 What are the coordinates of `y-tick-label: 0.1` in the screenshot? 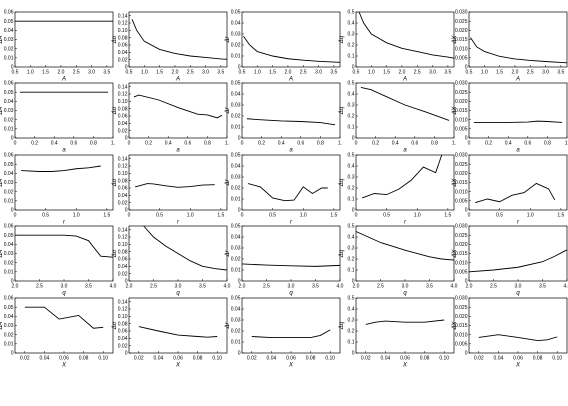 It's located at (351, 343).